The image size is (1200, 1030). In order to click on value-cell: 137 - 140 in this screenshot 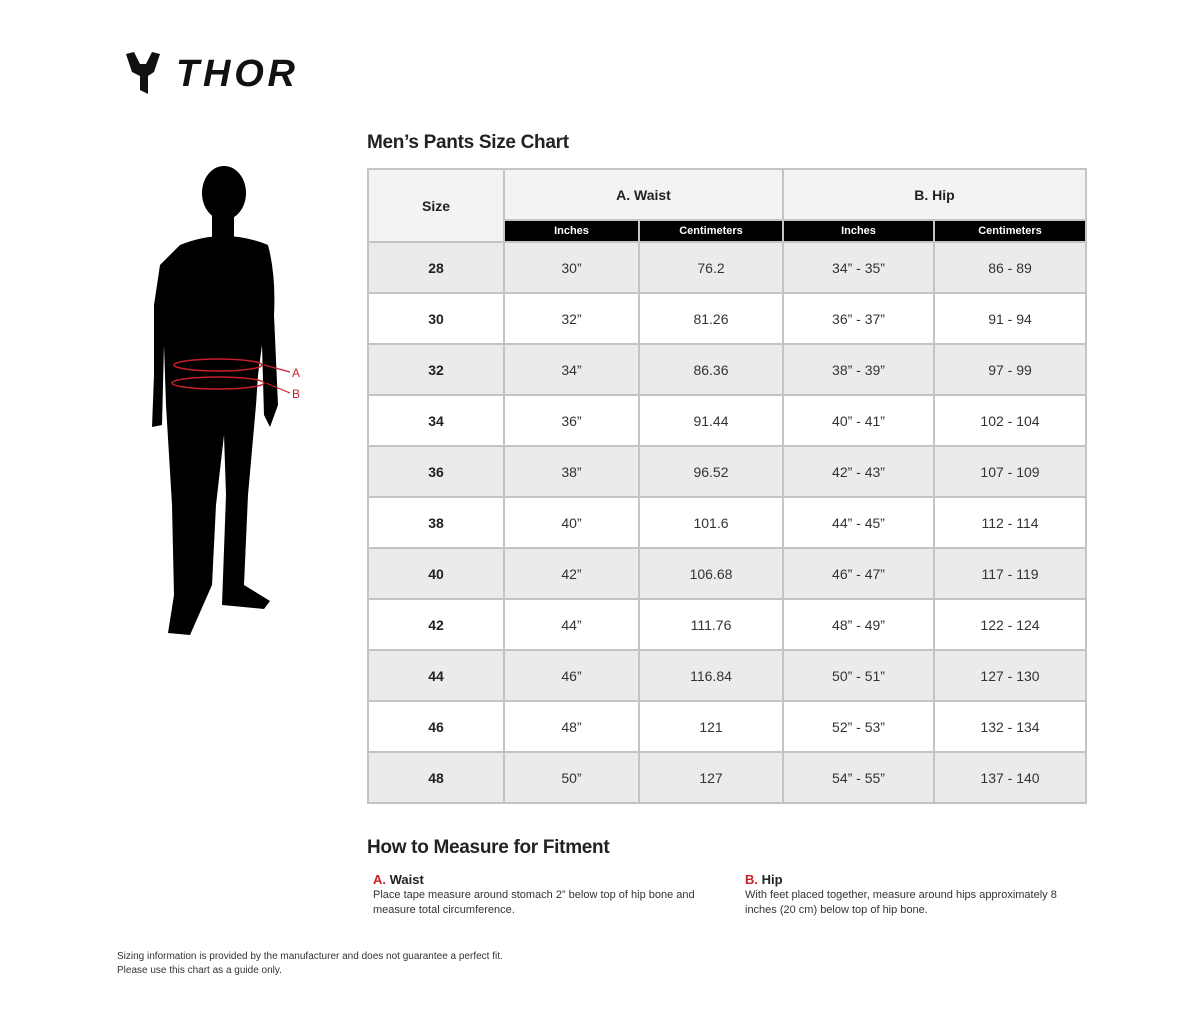, I will do `click(1010, 777)`.